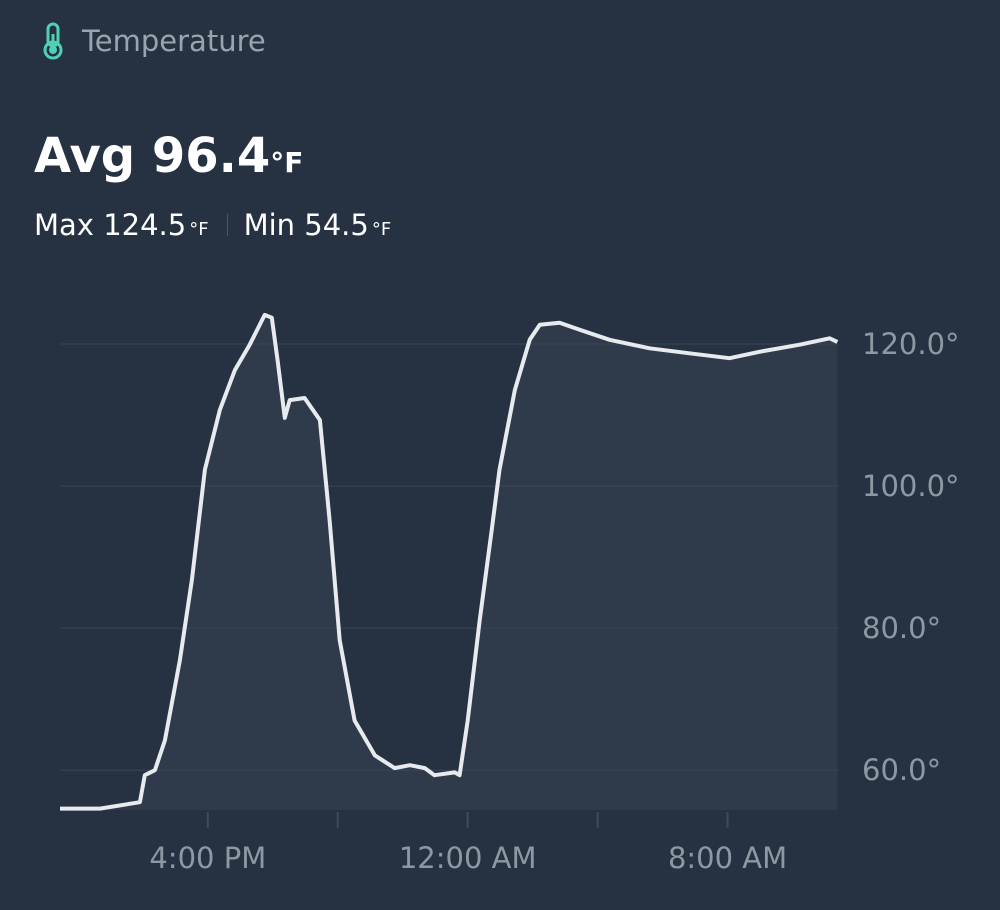  Describe the element at coordinates (53, 41) in the screenshot. I see `thermometer-icon` at that location.